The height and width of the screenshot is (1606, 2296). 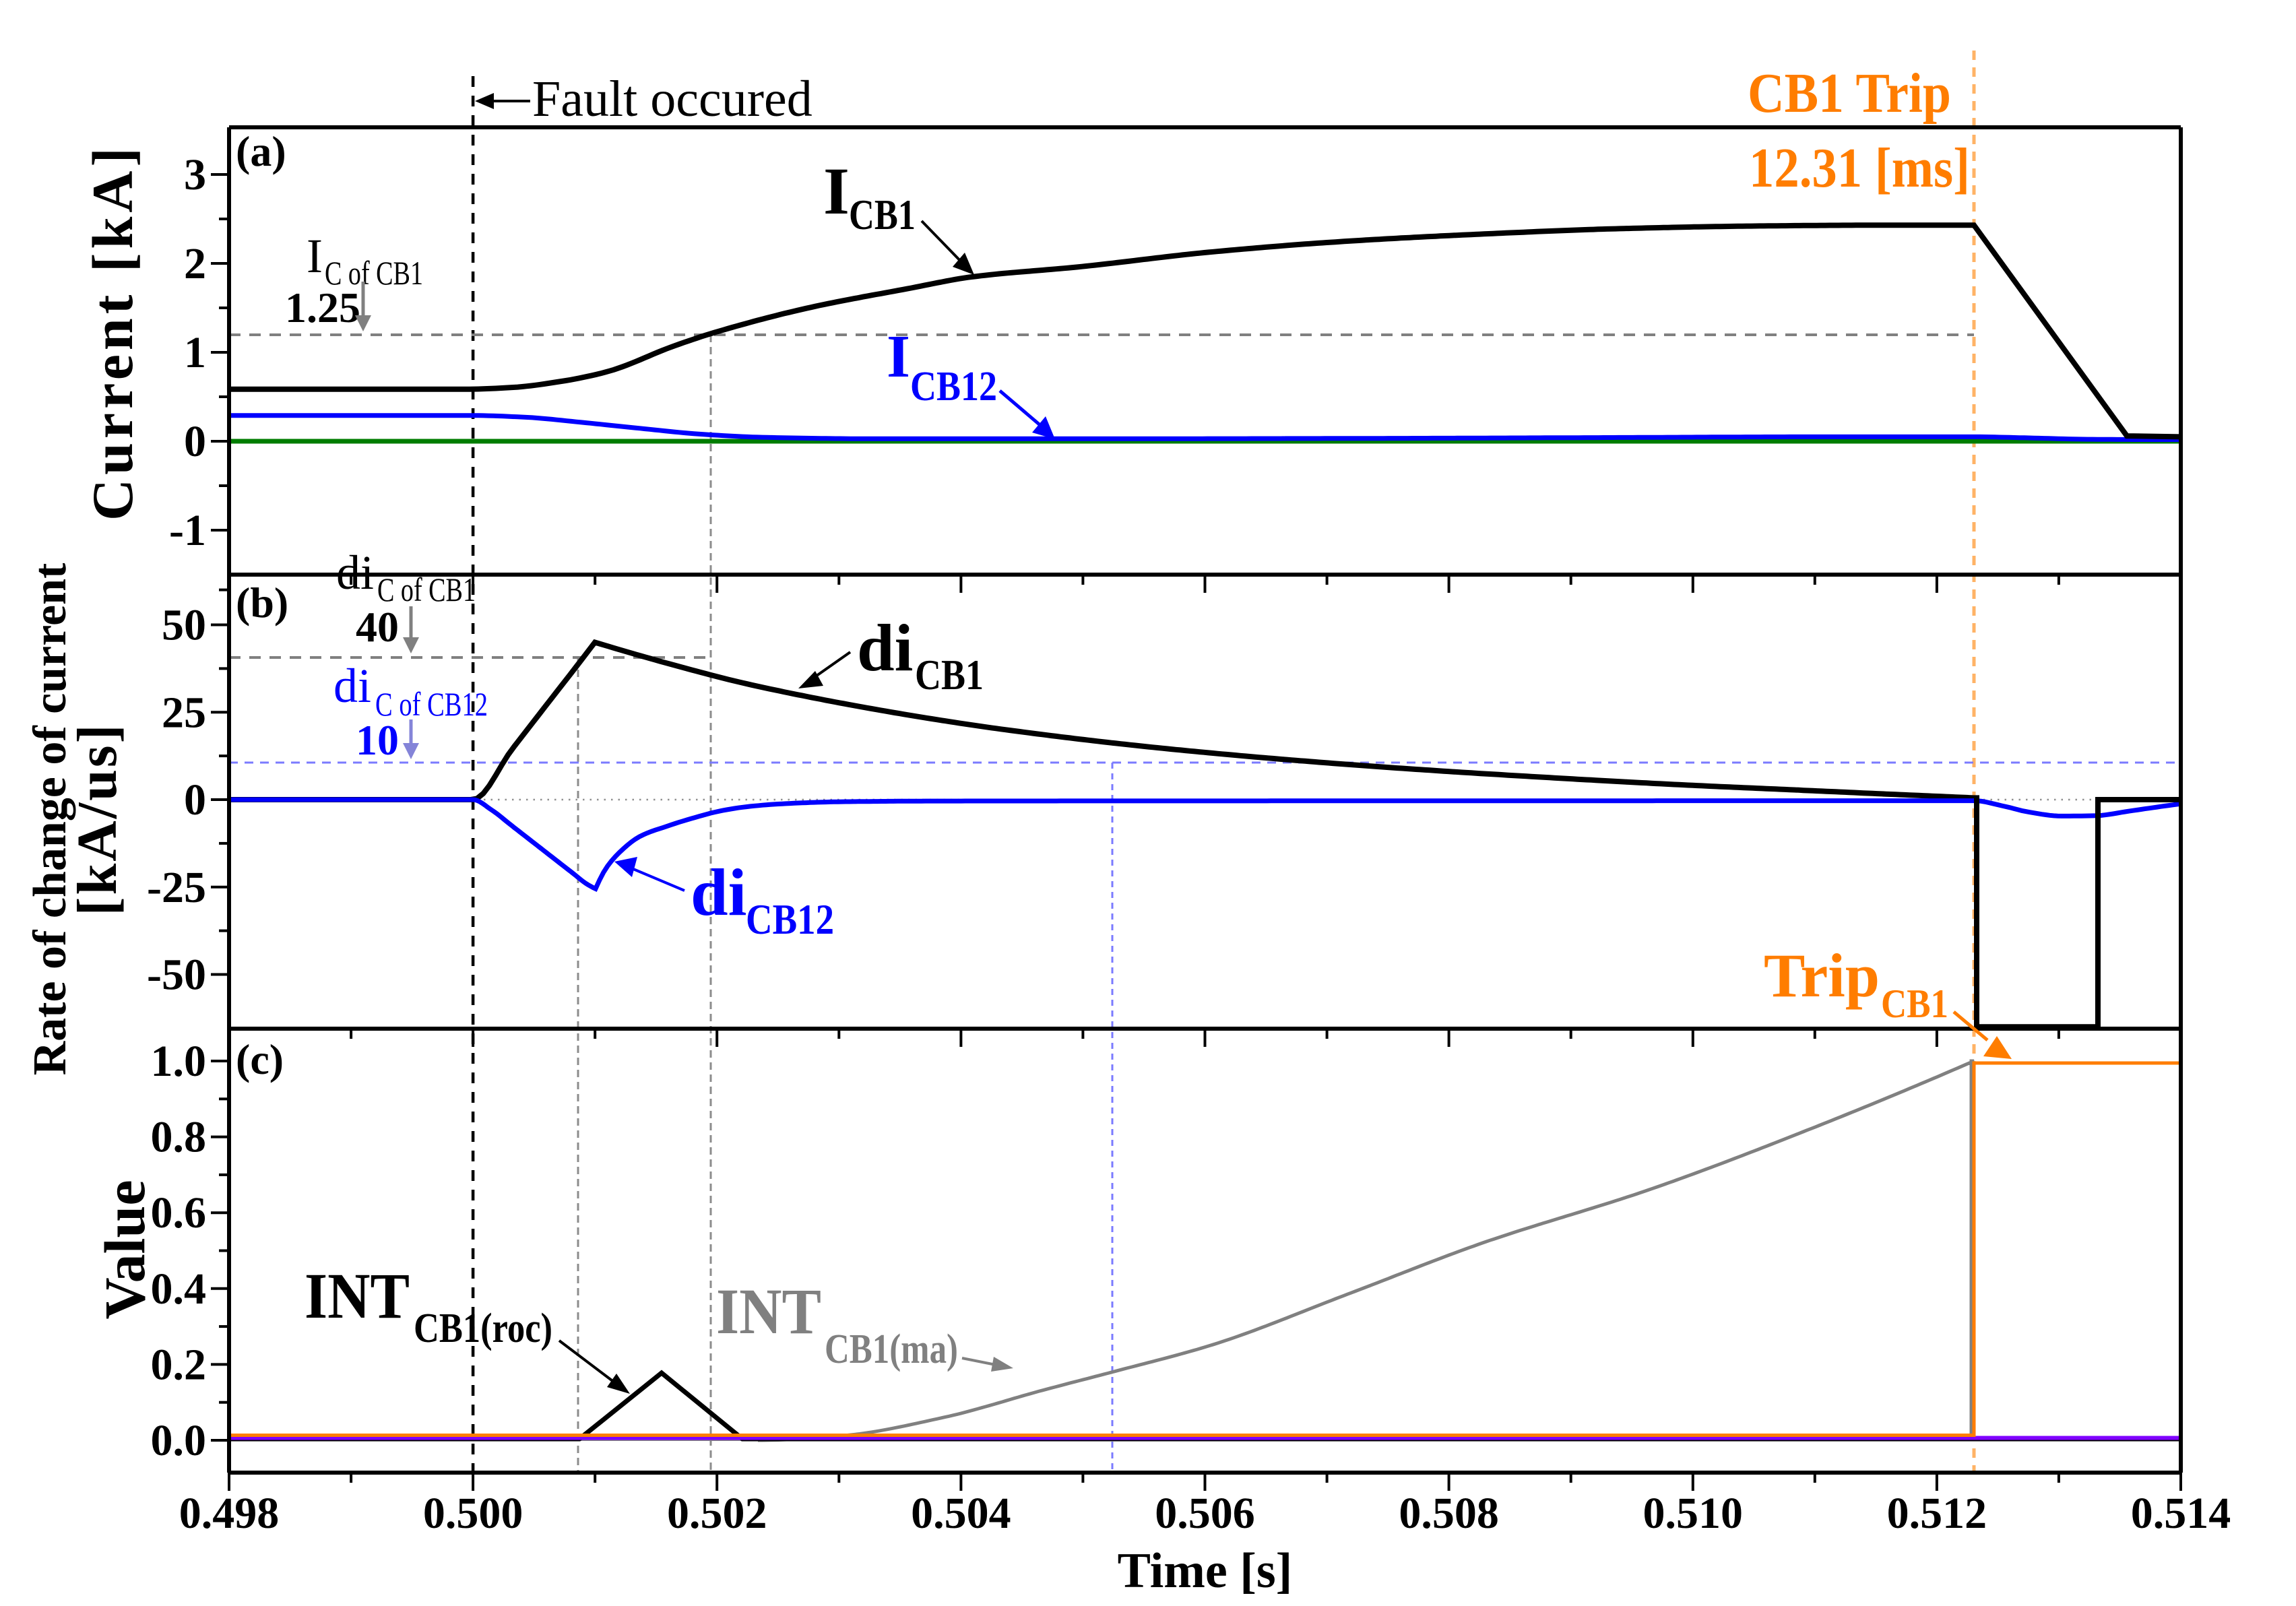 I want to click on svg-text: 0.500, so click(x=473, y=1513).